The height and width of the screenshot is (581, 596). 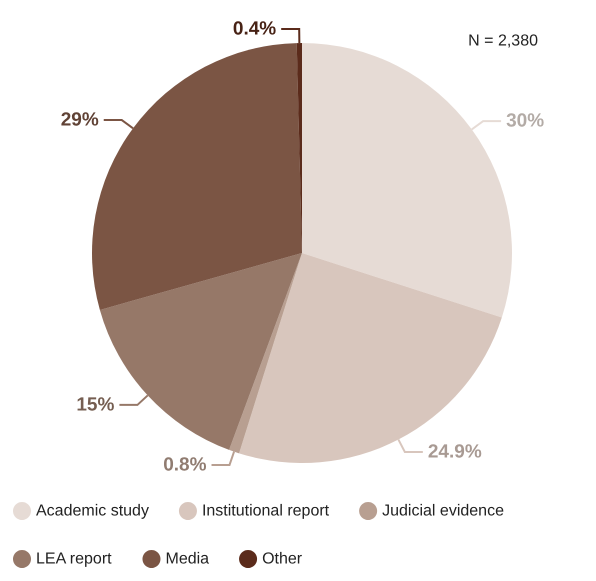 I want to click on legend-label: Other, so click(x=282, y=559).